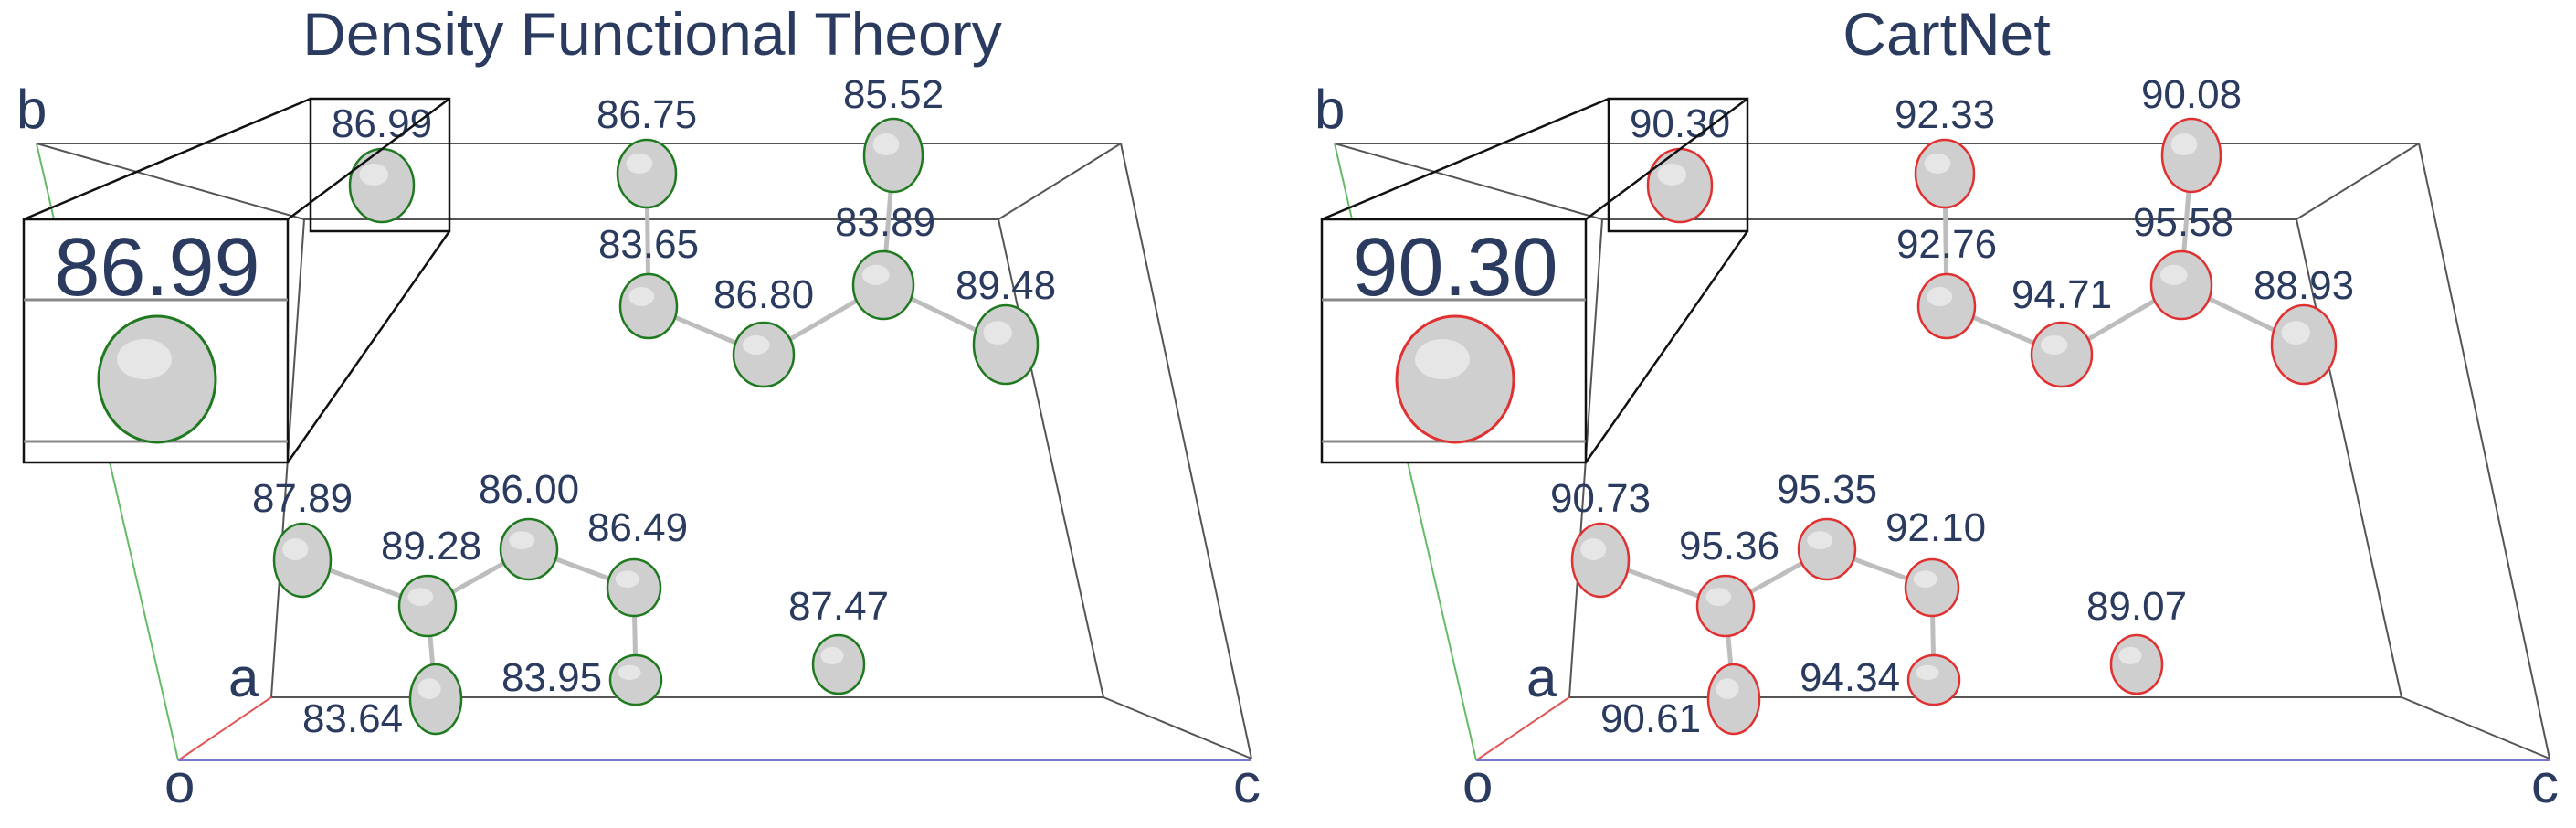 The image size is (2576, 828). What do you see at coordinates (1006, 285) in the screenshot?
I see `atom-value-label: 89.48` at bounding box center [1006, 285].